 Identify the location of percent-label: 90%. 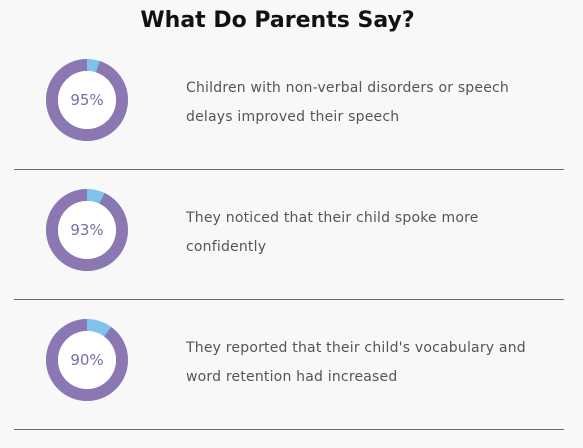
(87, 360).